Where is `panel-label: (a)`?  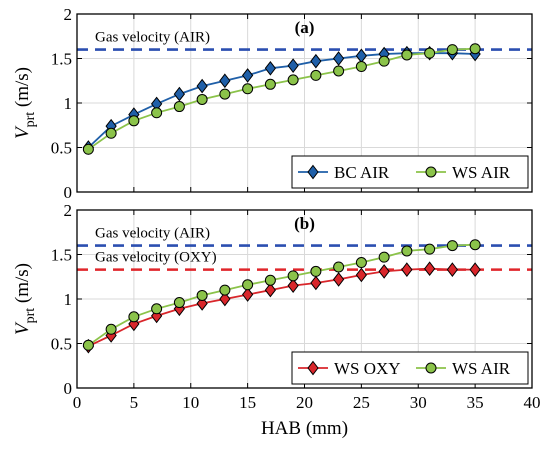 panel-label: (a) is located at coordinates (305, 27).